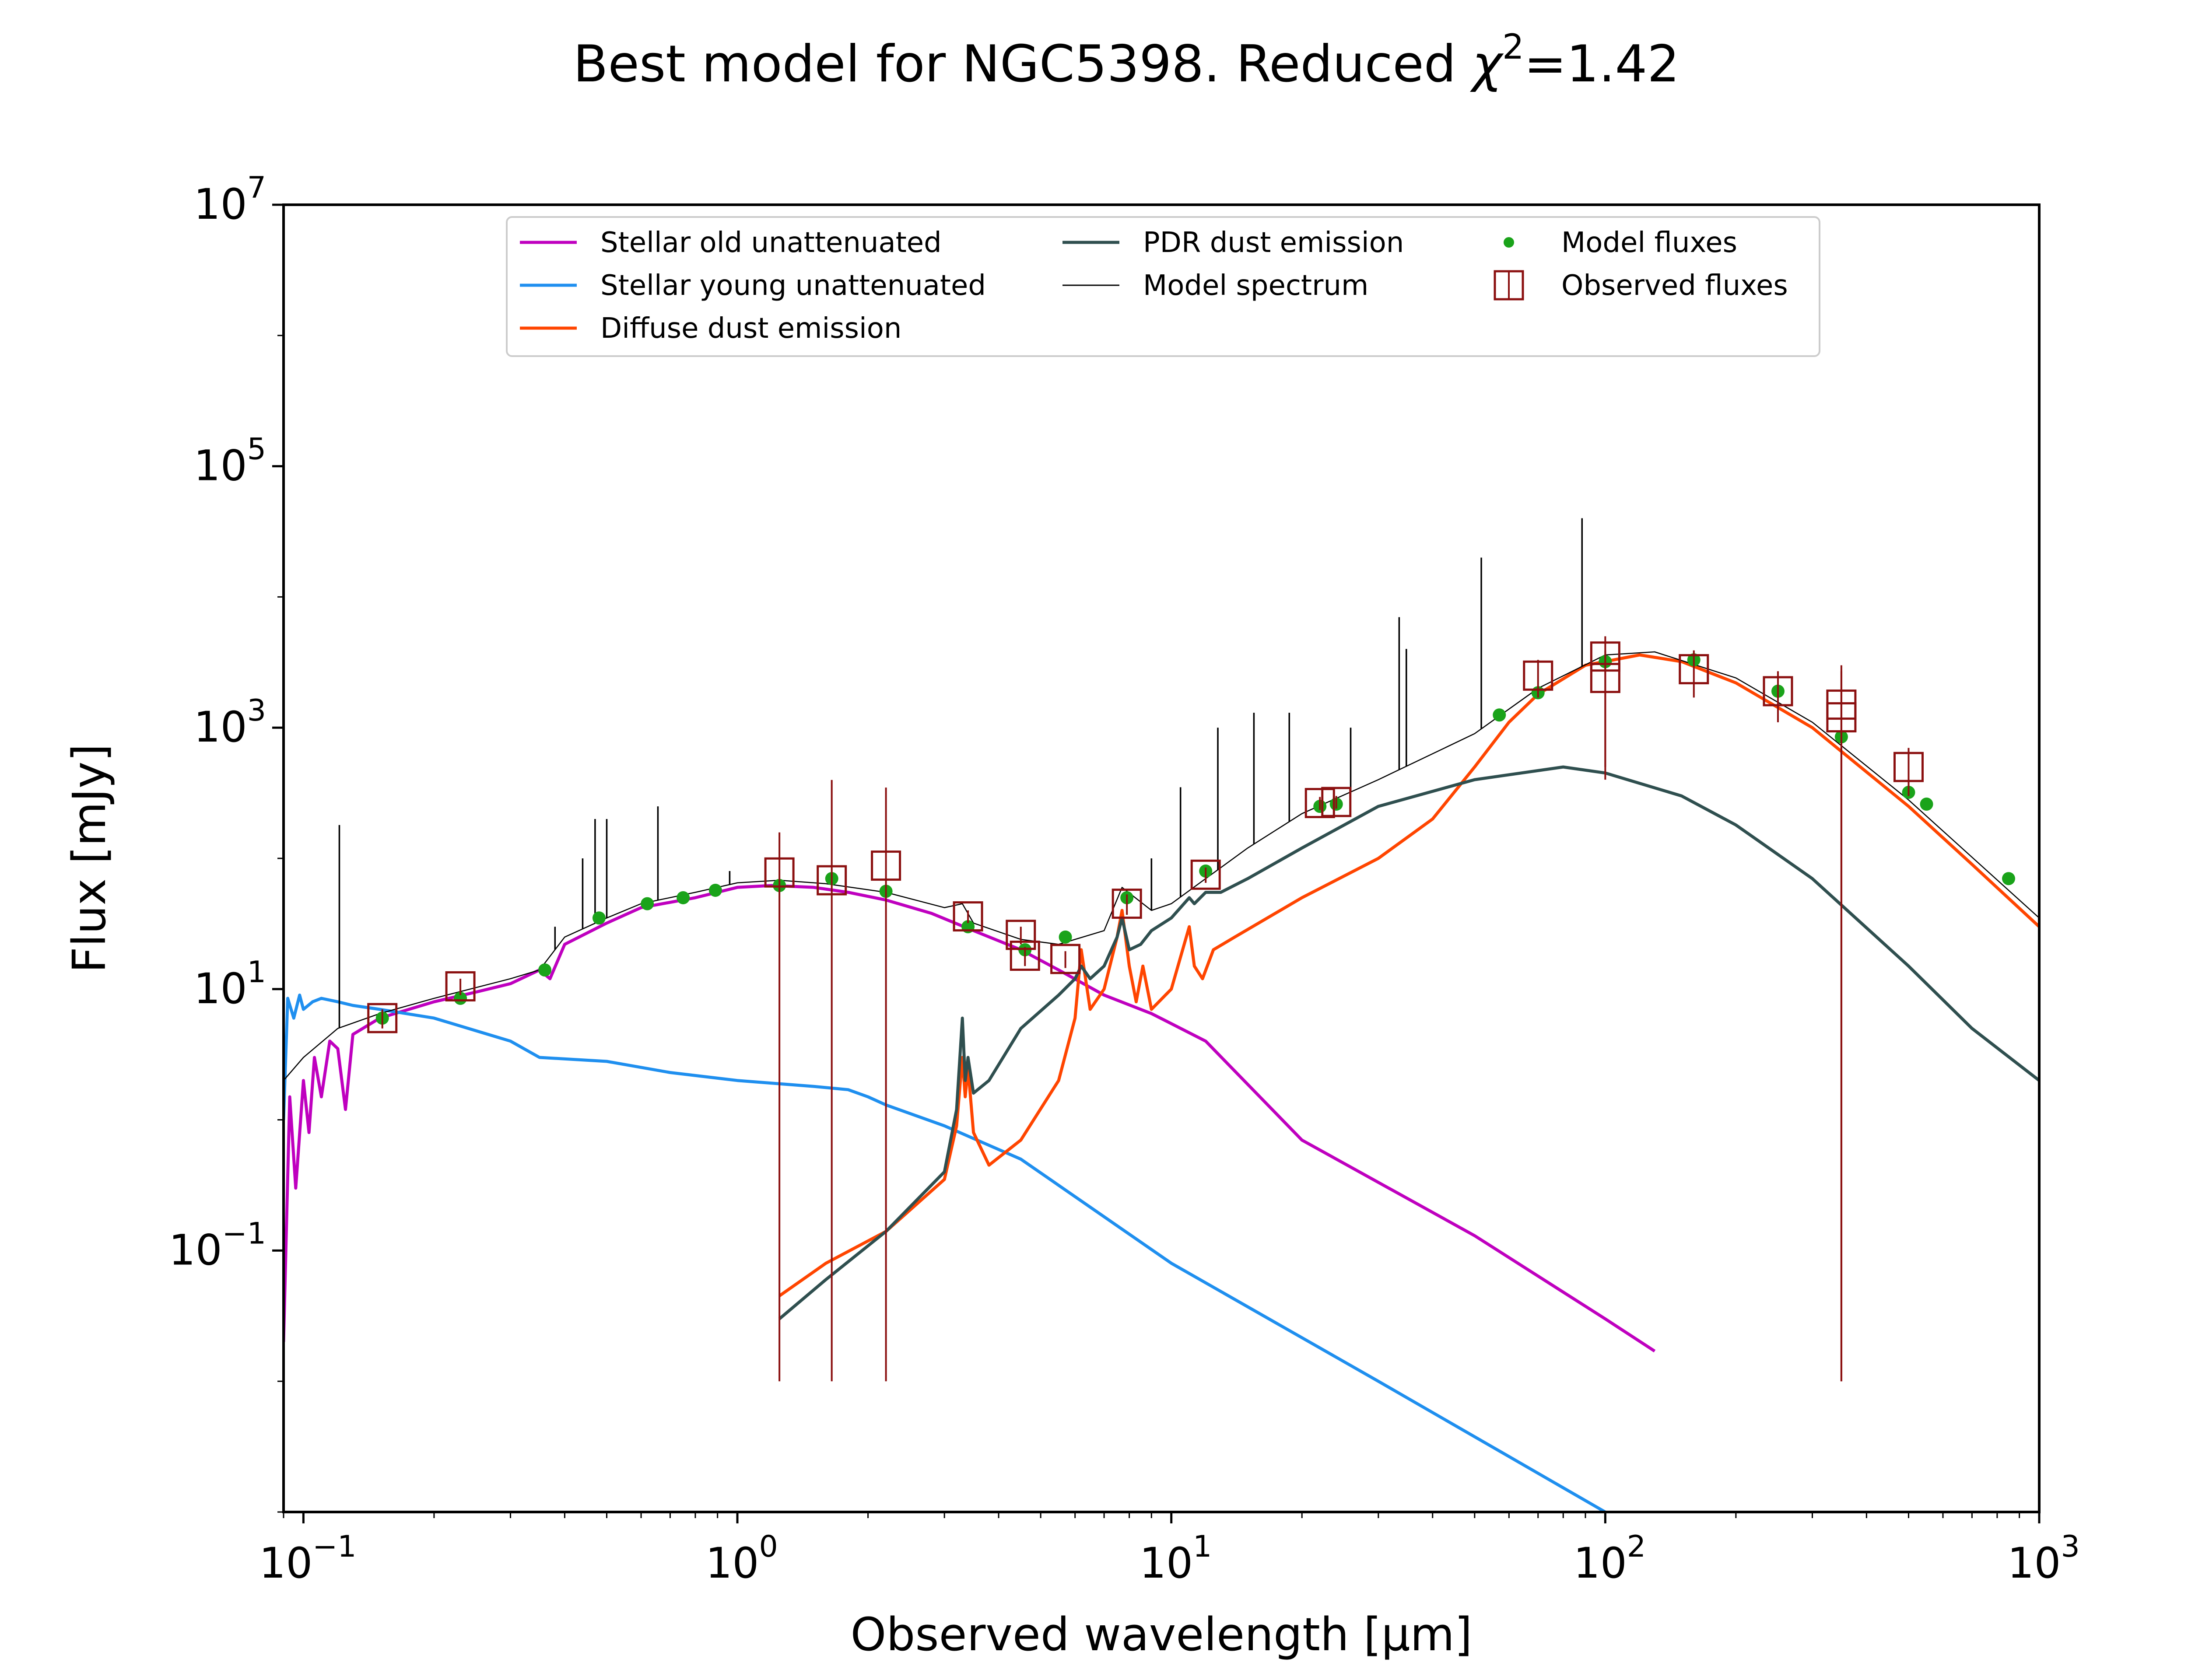  Describe the element at coordinates (230, 461) in the screenshot. I see `y-tick-label: 10⁵` at that location.